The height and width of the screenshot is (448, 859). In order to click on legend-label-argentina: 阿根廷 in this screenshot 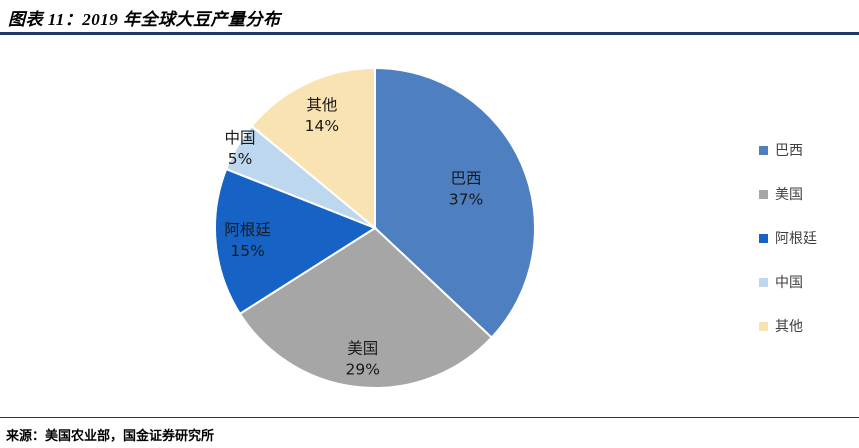, I will do `click(796, 239)`.